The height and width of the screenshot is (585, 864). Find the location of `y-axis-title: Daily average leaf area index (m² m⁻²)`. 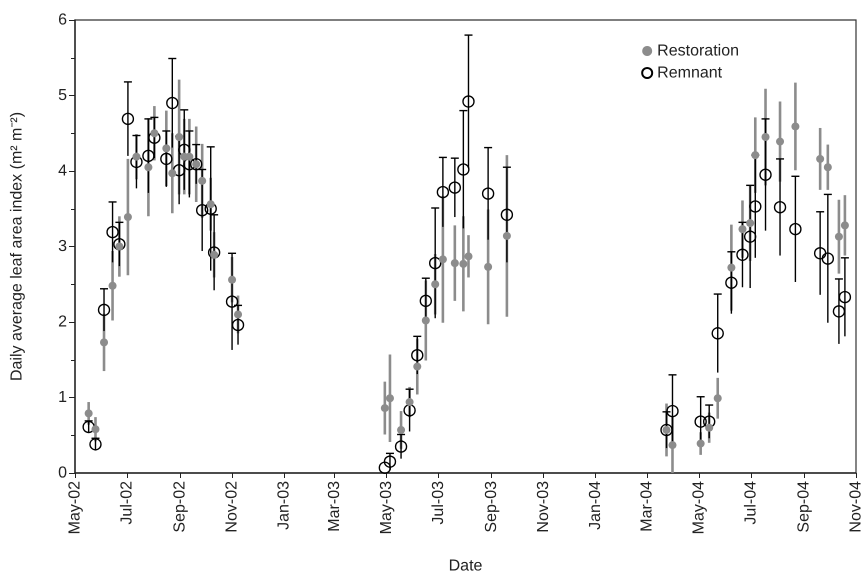

y-axis-title: Daily average leaf area index (m² m⁻²) is located at coordinates (17, 247).